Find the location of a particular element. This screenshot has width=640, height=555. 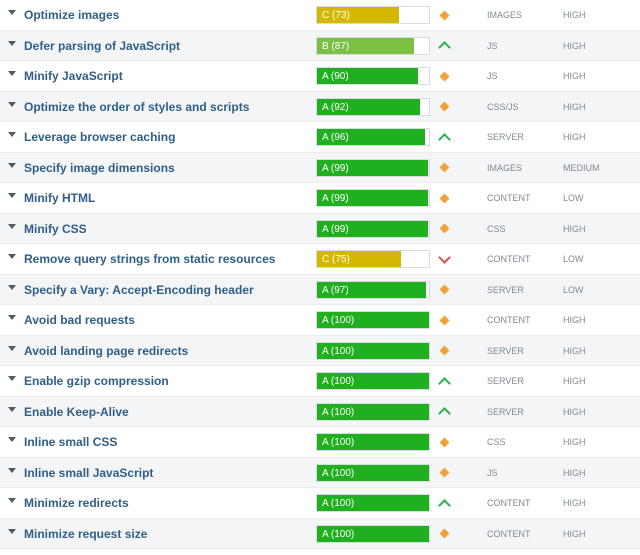

grade-bar: A (97) is located at coordinates (373, 289).